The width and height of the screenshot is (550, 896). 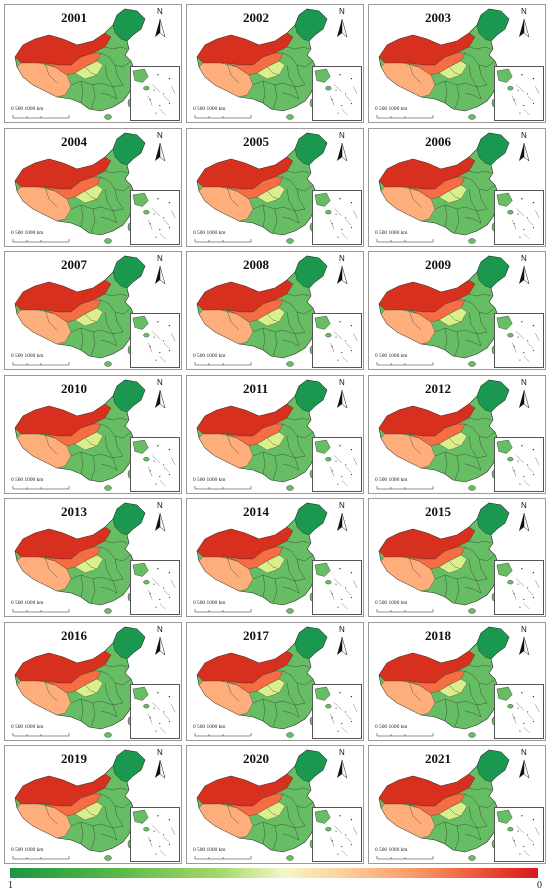 What do you see at coordinates (256, 141) in the screenshot?
I see `panel-year-label: 2005` at bounding box center [256, 141].